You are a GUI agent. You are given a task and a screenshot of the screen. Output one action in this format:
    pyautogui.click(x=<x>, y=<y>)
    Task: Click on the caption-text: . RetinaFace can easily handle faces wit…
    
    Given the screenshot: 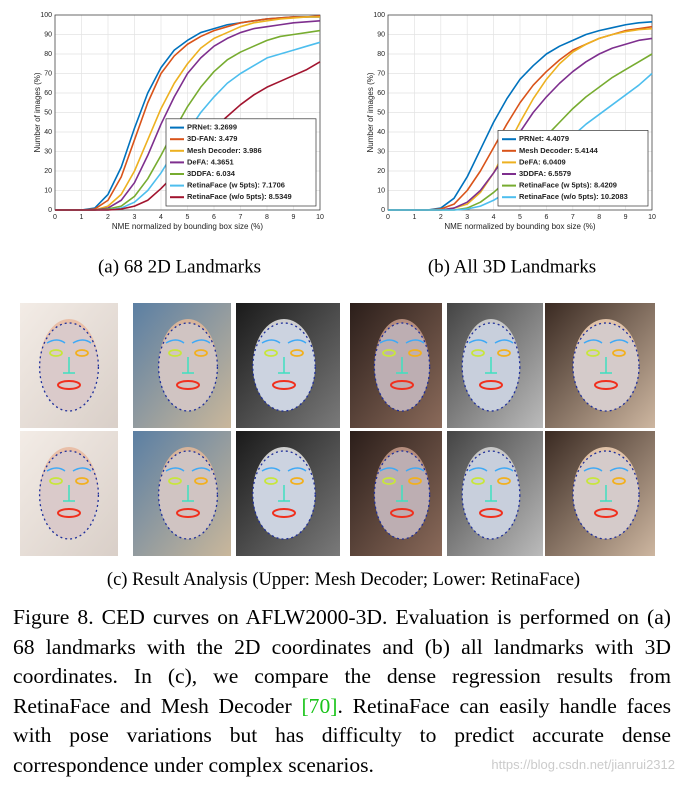 What is the action you would take?
    pyautogui.click(x=342, y=735)
    